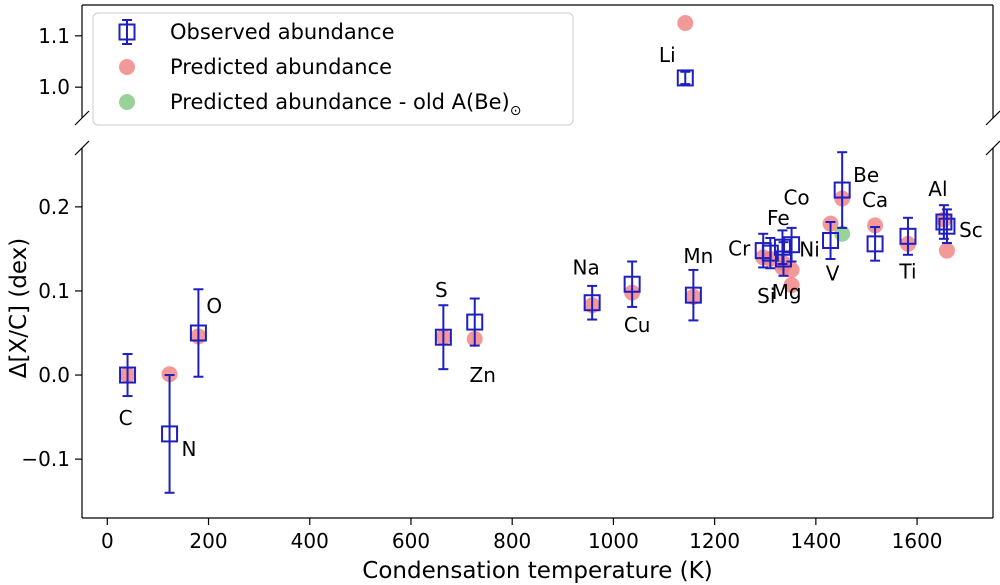 The image size is (1000, 585). What do you see at coordinates (54, 291) in the screenshot?
I see `y-tick-label: 0.1` at bounding box center [54, 291].